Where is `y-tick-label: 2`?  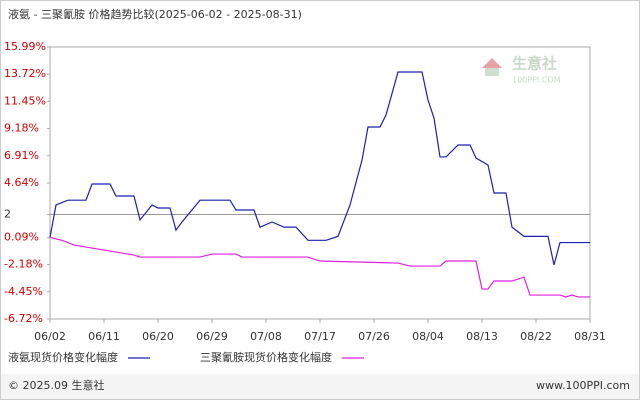
y-tick-label: 2 is located at coordinates (7, 214).